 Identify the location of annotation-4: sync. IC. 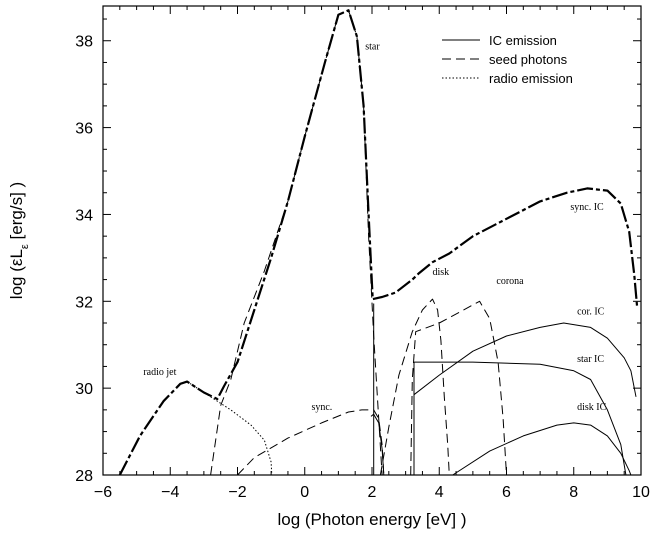
(587, 207).